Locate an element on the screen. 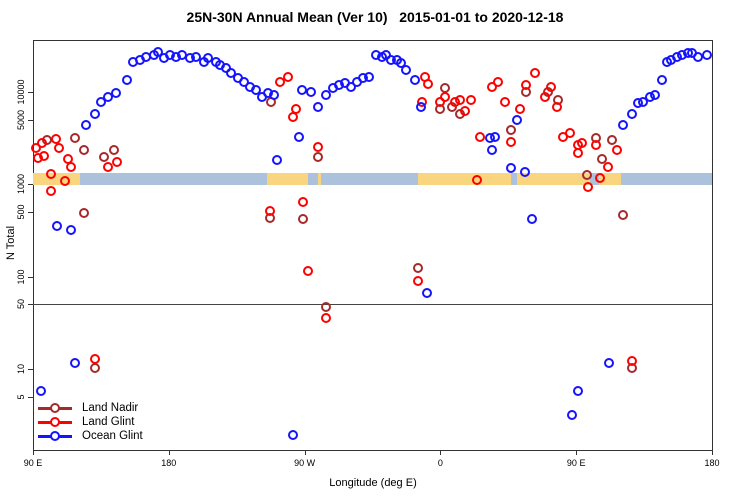 This screenshot has width=750, height=500. y-axis-tick-label: 100 is located at coordinates (21, 277).